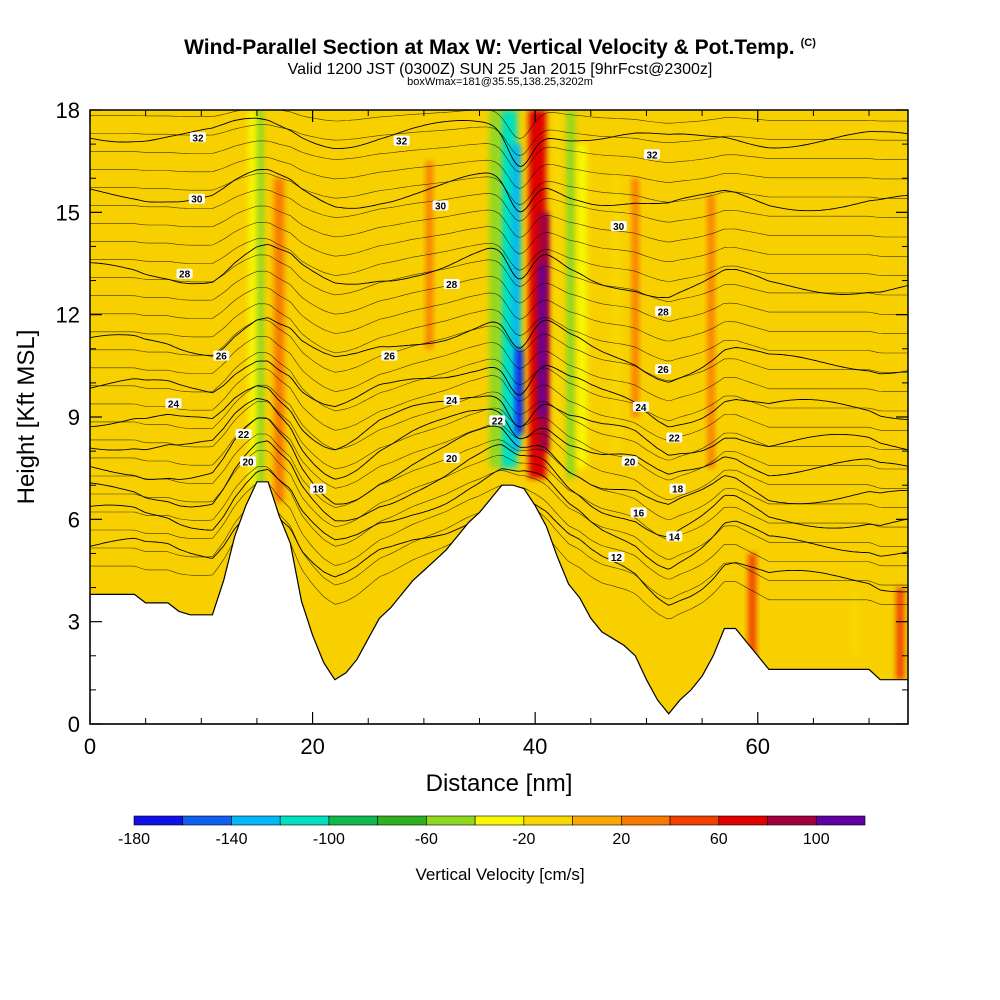 This screenshot has height=1000, width=1000. What do you see at coordinates (74, 417) in the screenshot?
I see `y-tick-label: 9` at bounding box center [74, 417].